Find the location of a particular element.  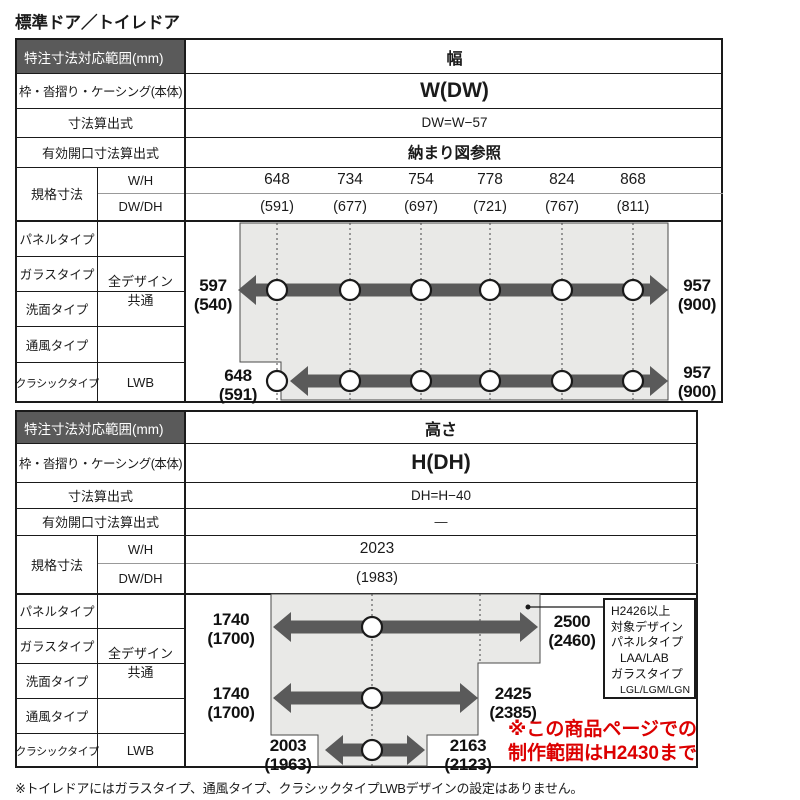

width-formula-value: DW=W−57 is located at coordinates (454, 122).